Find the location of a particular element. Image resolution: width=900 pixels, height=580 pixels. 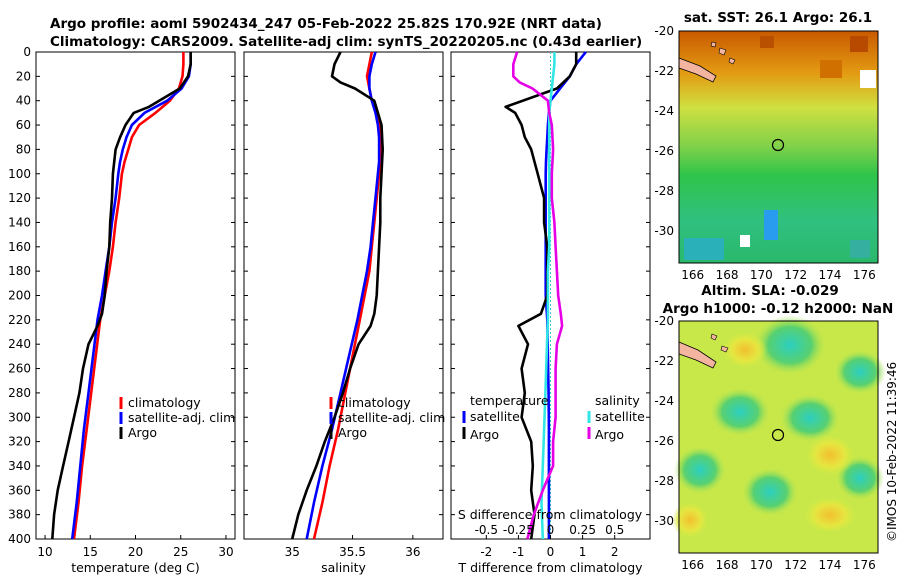

legend-label-satellite-clim: satellite-adj. clim is located at coordinates (391, 417).